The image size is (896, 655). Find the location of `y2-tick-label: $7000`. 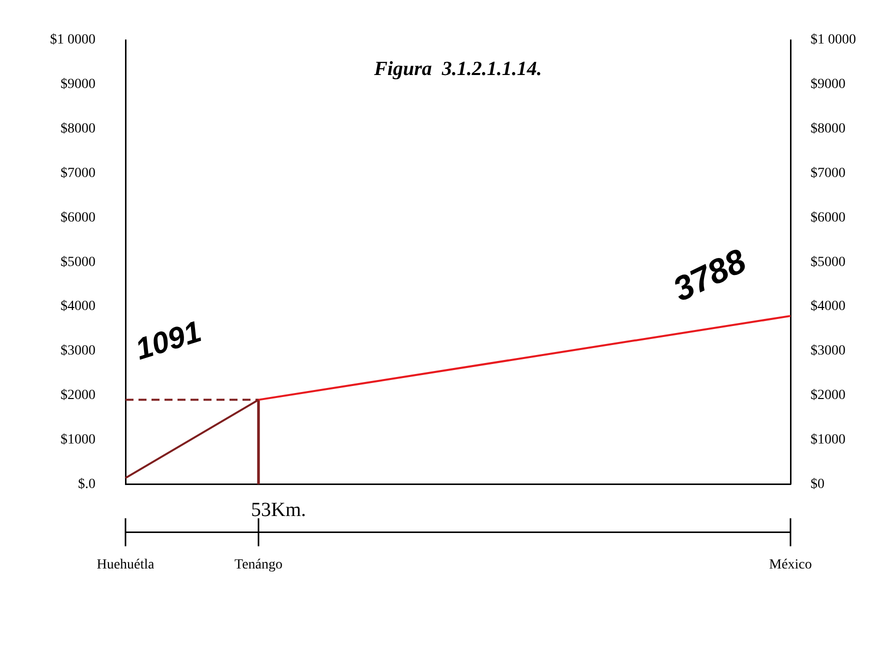

y2-tick-label: $7000 is located at coordinates (828, 173).